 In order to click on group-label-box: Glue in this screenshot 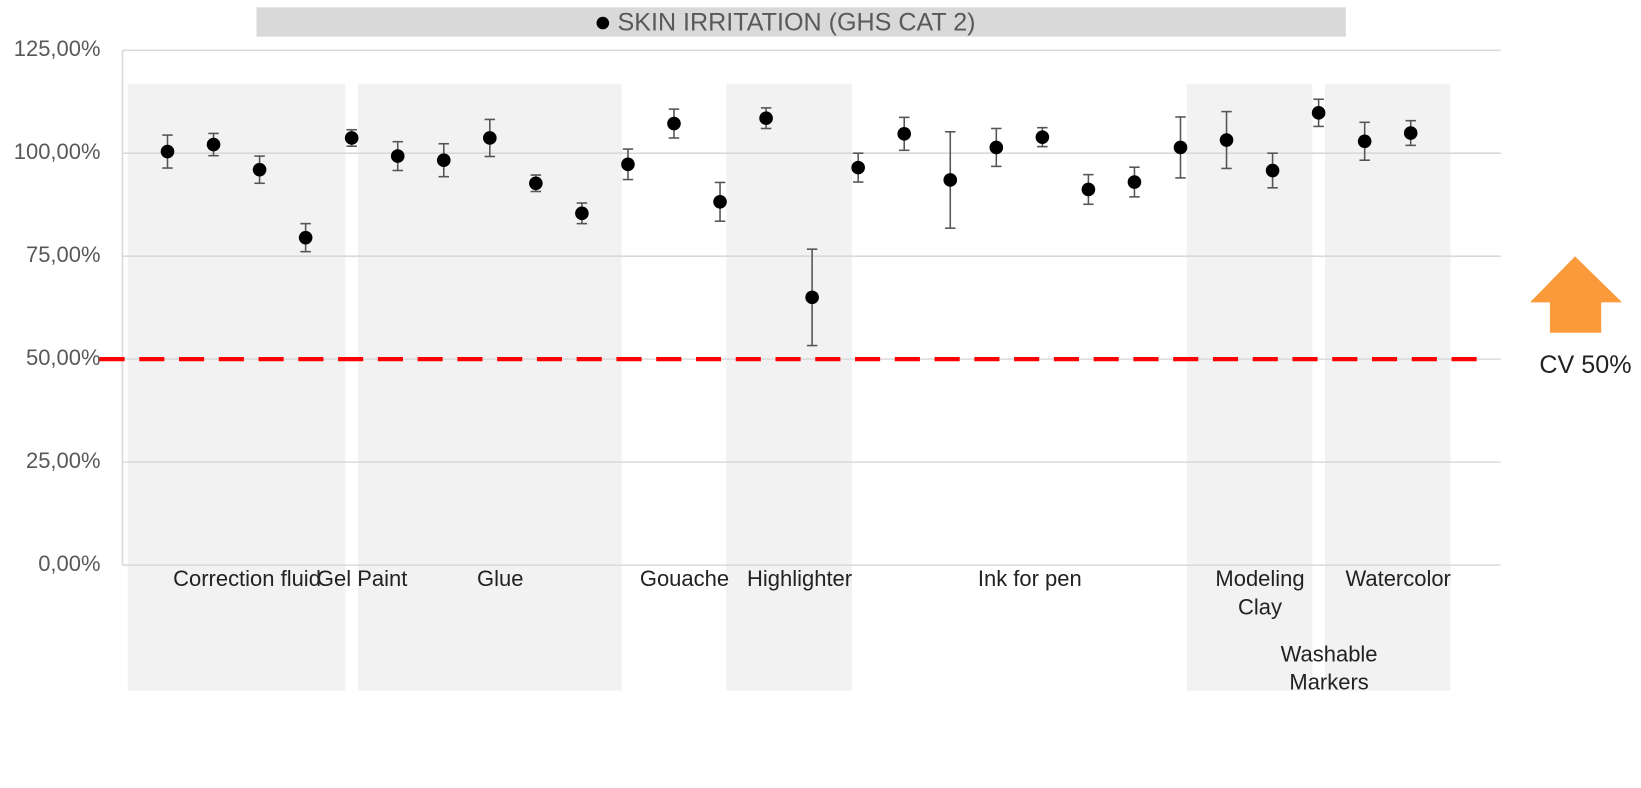, I will do `click(500, 579)`.